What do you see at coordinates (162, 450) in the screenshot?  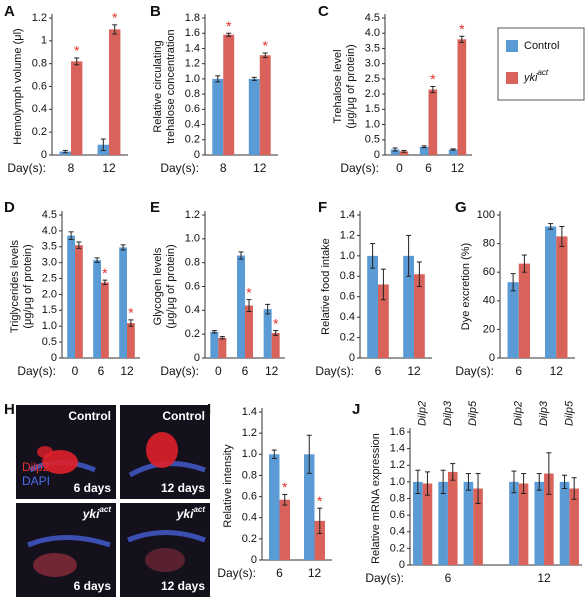 I see `dilp2-signal` at bounding box center [162, 450].